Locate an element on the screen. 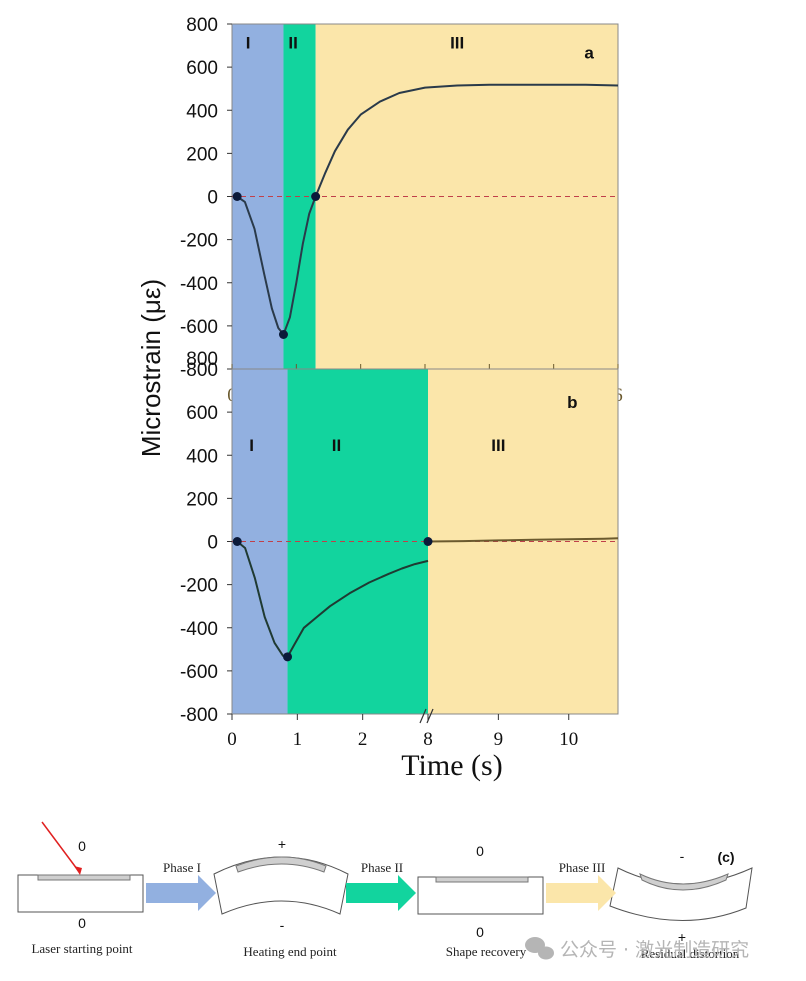 The image size is (806, 981). watermark: 公众号 · 激光制造研究 is located at coordinates (637, 949).